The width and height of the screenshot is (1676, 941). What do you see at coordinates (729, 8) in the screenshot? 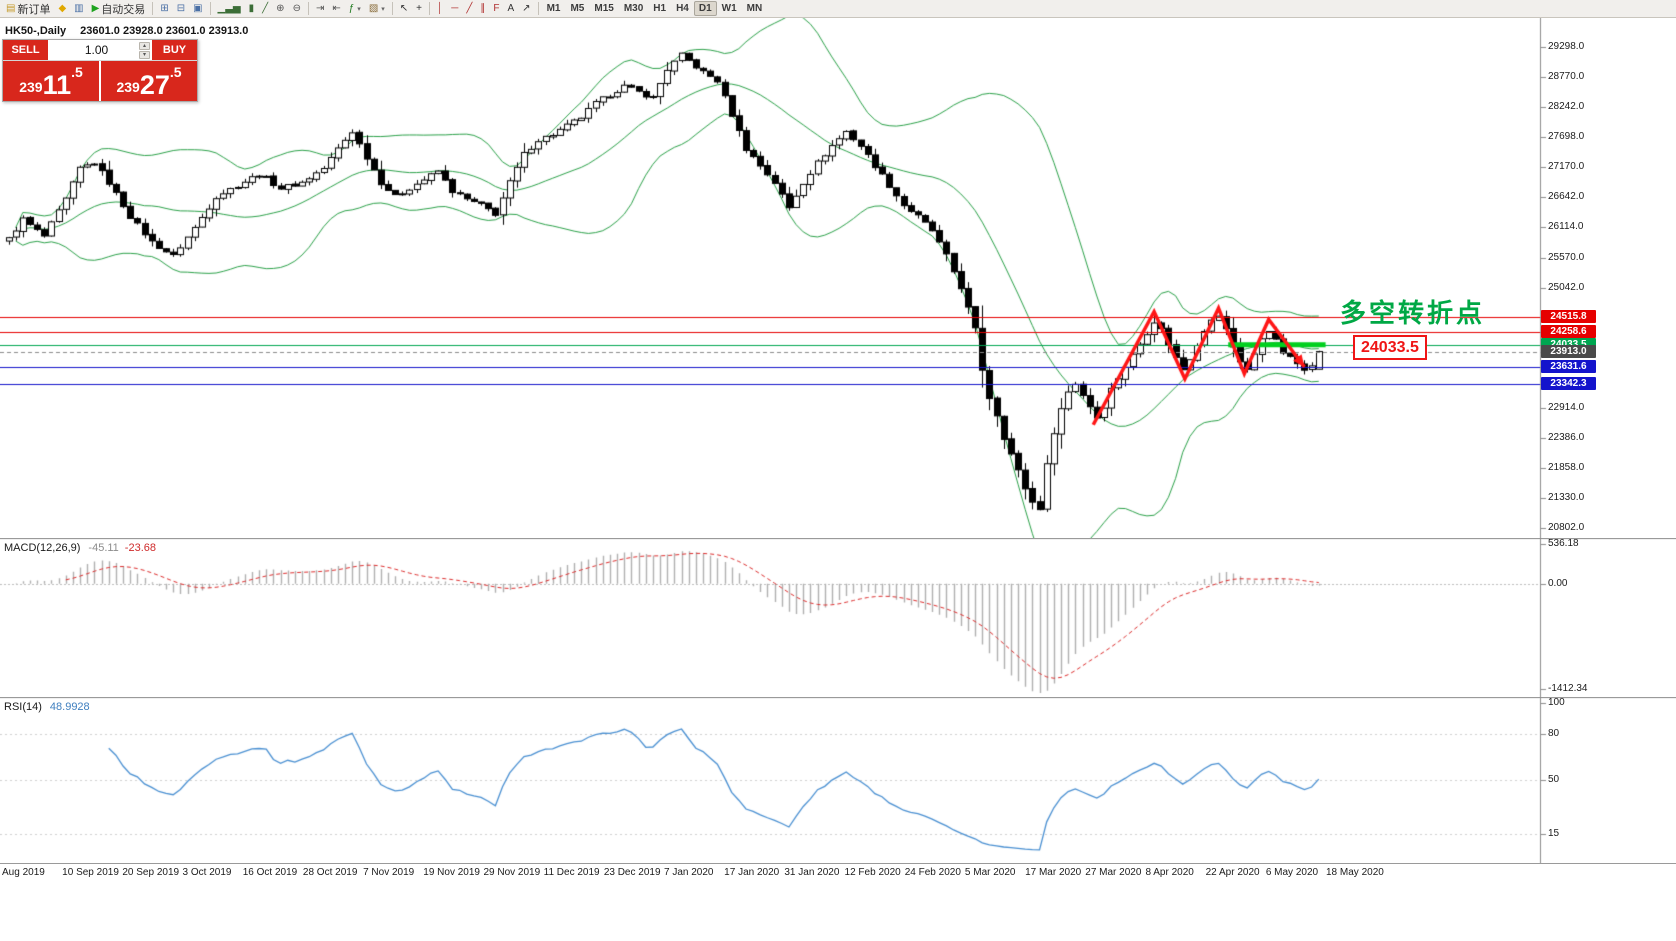
I see `timeframe-w1-button: W1` at bounding box center [729, 8].